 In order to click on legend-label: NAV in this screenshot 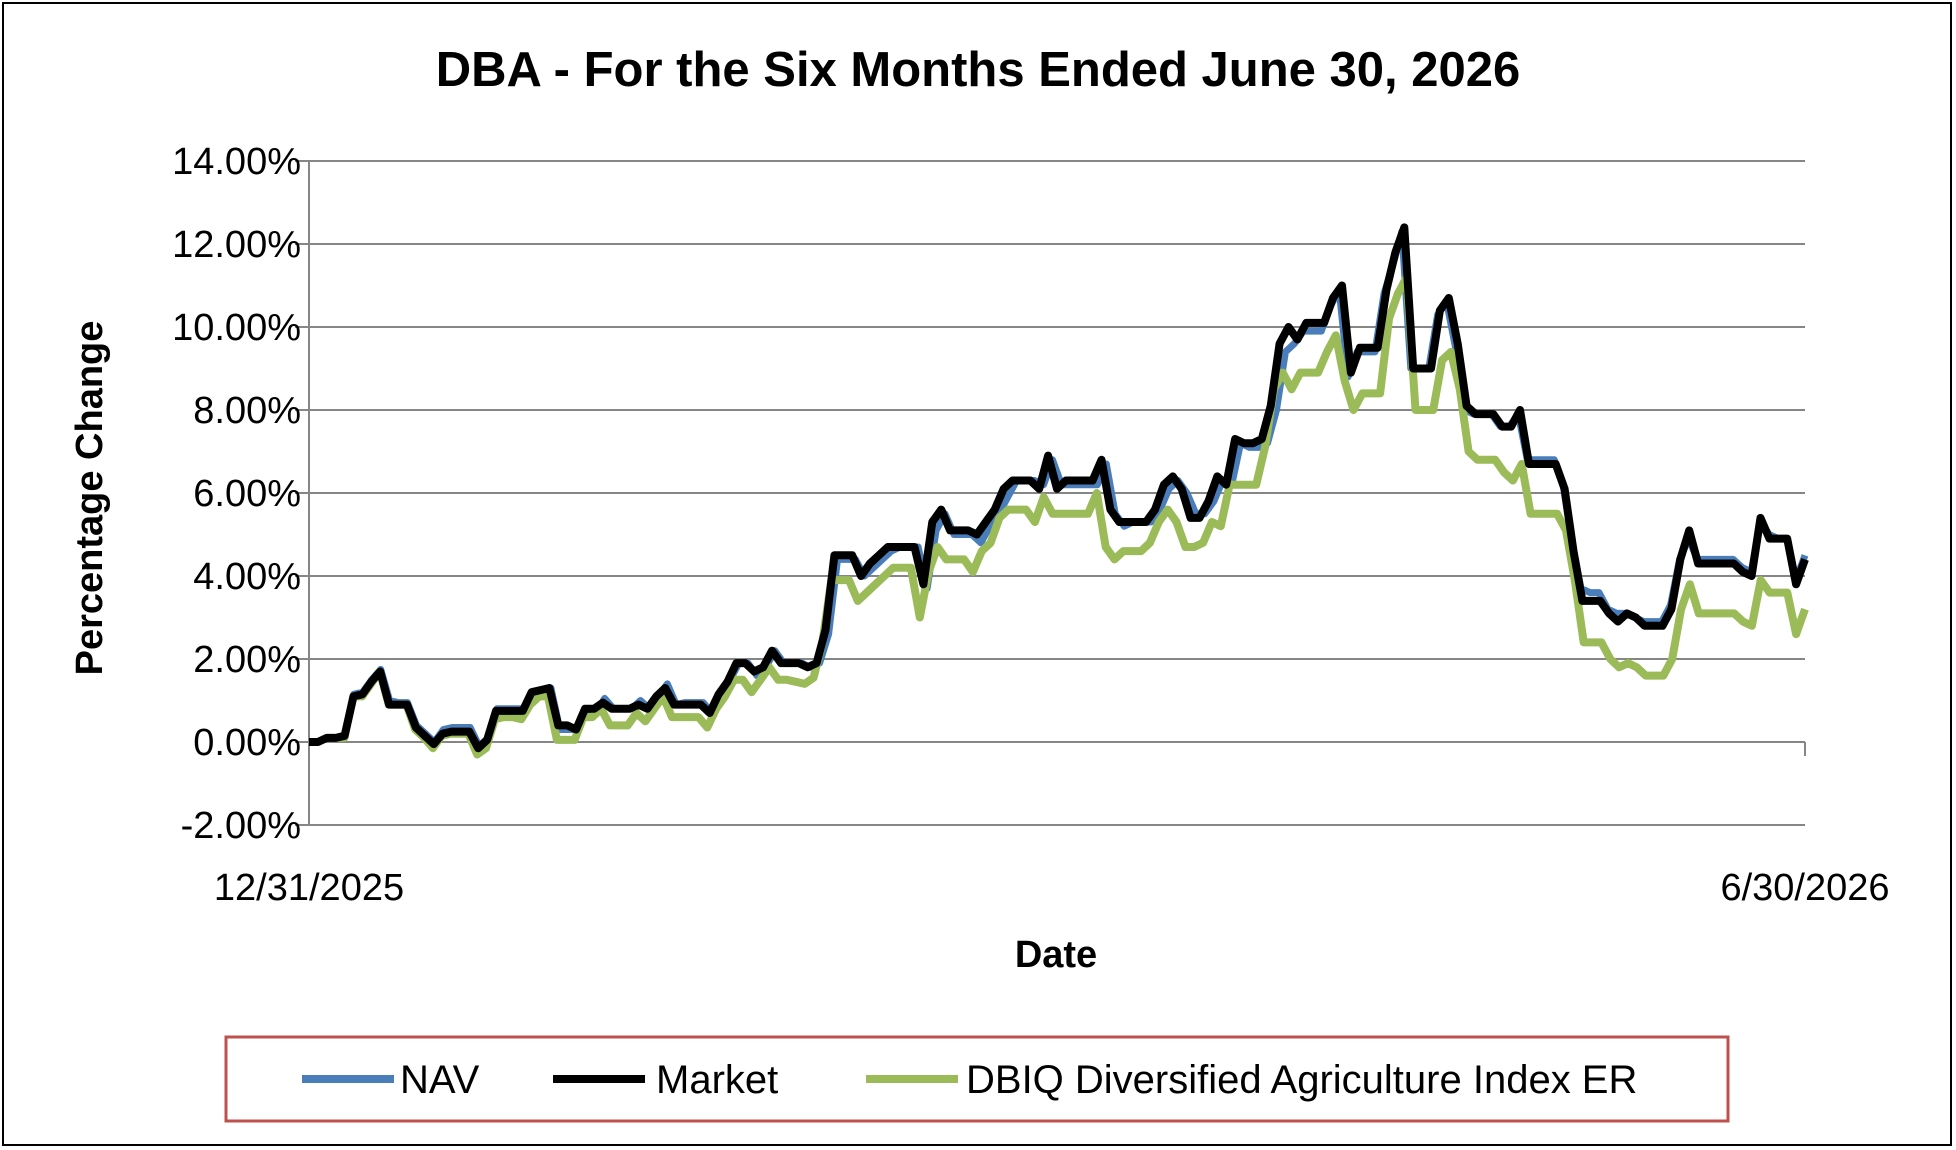, I will do `click(440, 1080)`.